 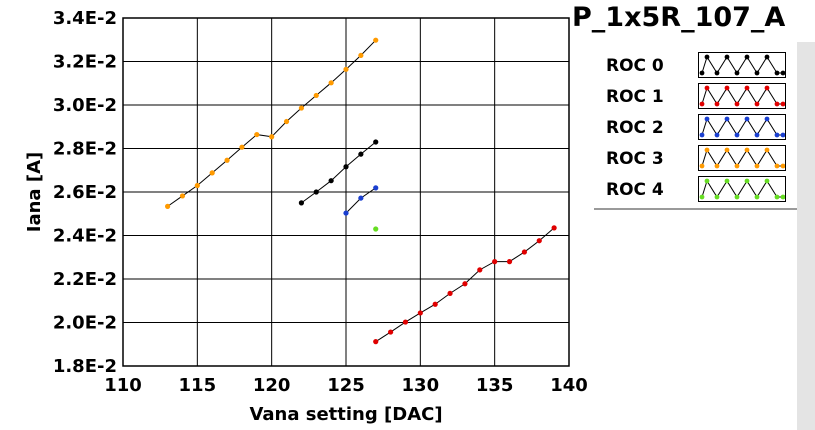 What do you see at coordinates (85, 323) in the screenshot?
I see `y-tick-label: 2.0E-2` at bounding box center [85, 323].